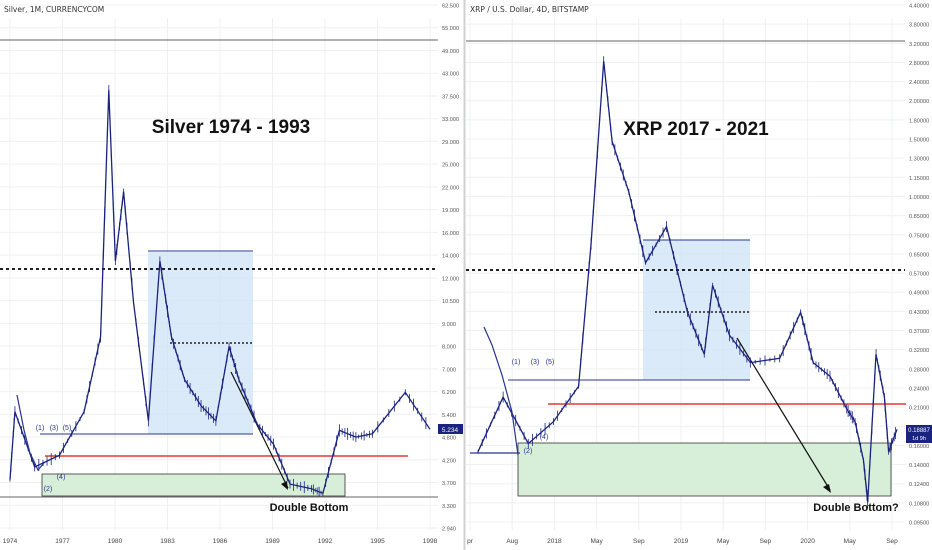 The image size is (932, 550). What do you see at coordinates (115, 541) in the screenshot?
I see `x-tick-label: 1980` at bounding box center [115, 541].